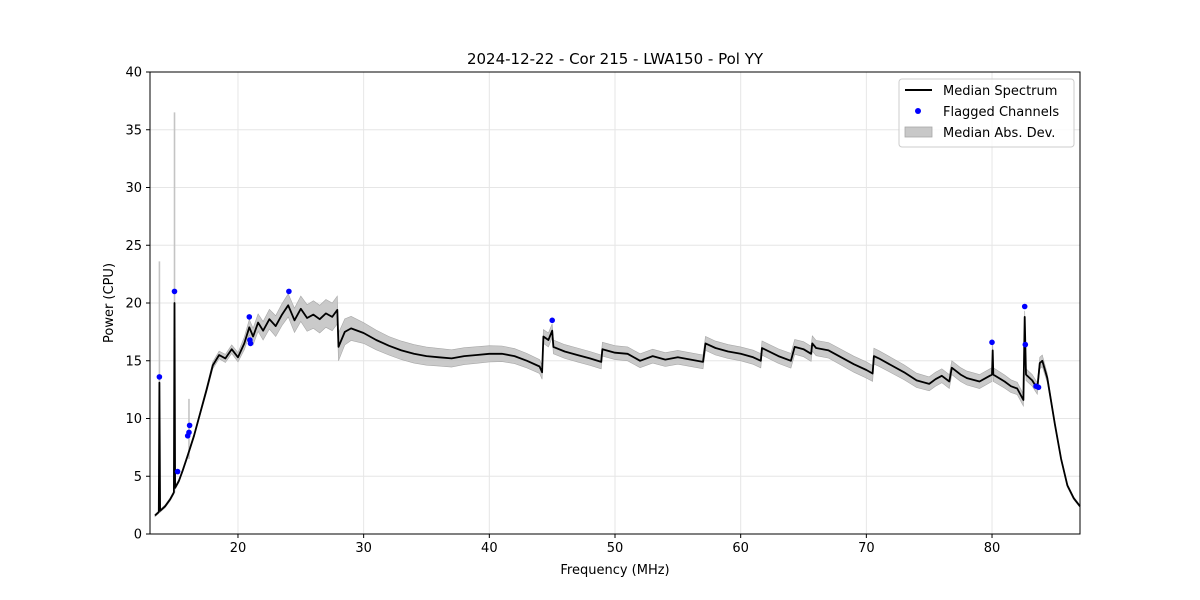  I want to click on x-axis-ticks: 20 30 40 50 60 70 80, so click(615, 545).